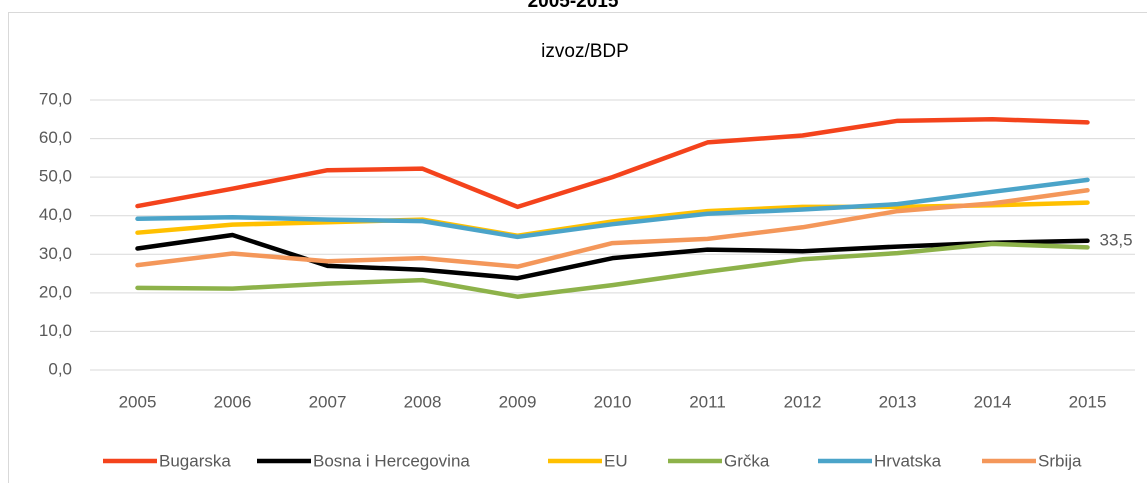 This screenshot has width=1147, height=483. Describe the element at coordinates (60, 368) in the screenshot. I see `y-tick-label: 0,0` at that location.